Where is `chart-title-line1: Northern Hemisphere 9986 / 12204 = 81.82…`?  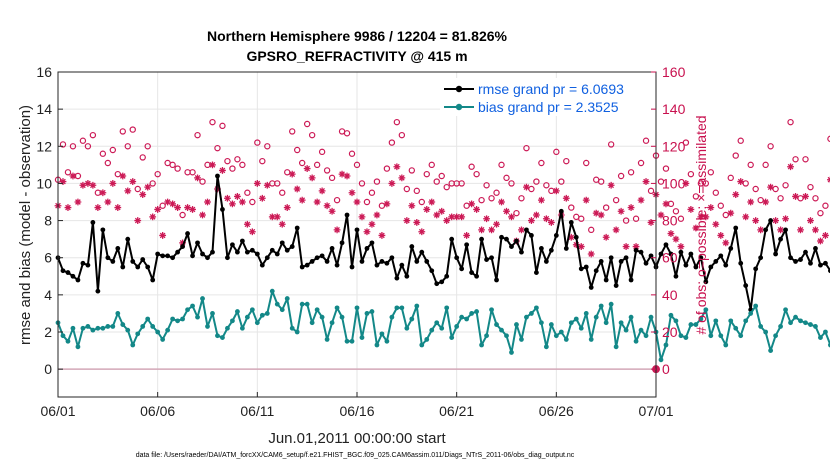
chart-title-line1: Northern Hemisphere 9986 / 12204 = 81.82… is located at coordinates (357, 36).